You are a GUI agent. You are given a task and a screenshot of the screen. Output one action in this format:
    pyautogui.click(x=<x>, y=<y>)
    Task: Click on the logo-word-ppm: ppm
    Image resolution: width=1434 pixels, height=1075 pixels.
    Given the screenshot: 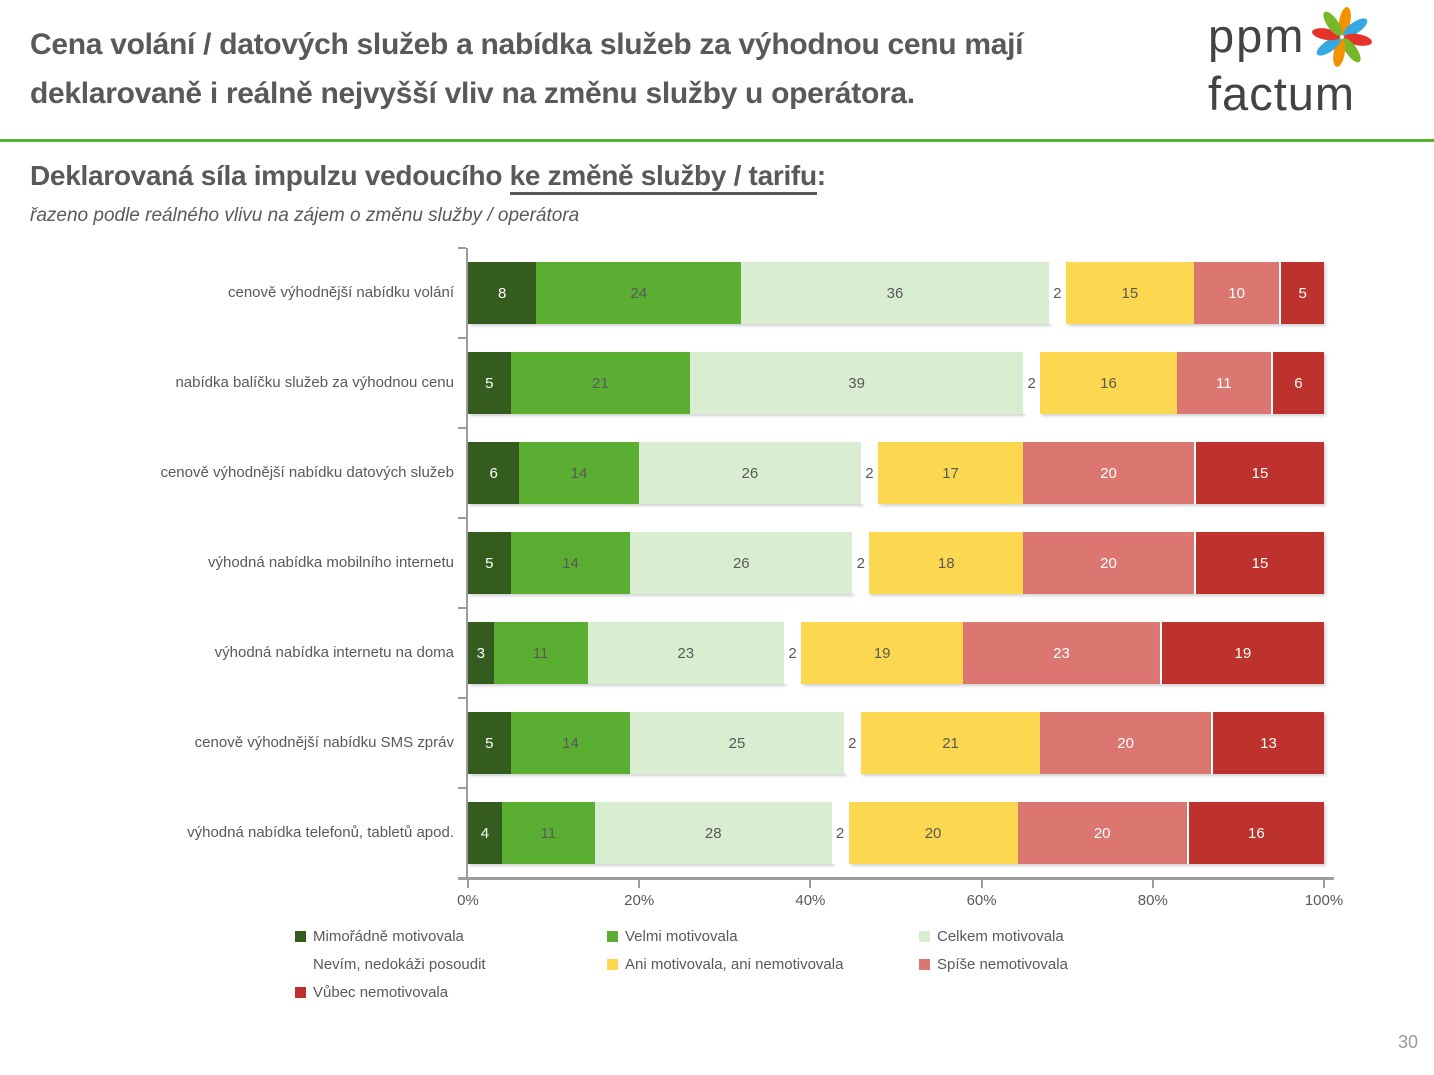 What is the action you would take?
    pyautogui.click(x=1257, y=35)
    